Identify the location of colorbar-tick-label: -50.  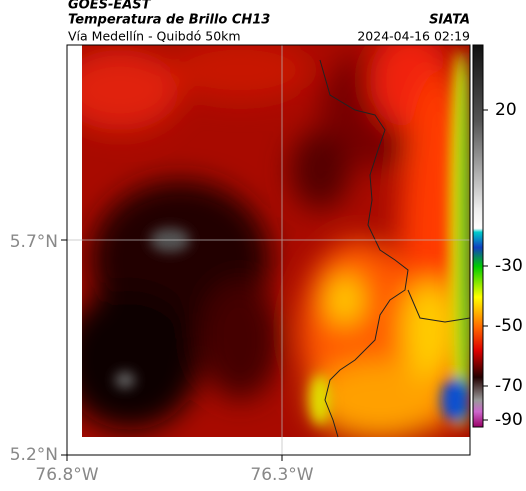
(509, 326).